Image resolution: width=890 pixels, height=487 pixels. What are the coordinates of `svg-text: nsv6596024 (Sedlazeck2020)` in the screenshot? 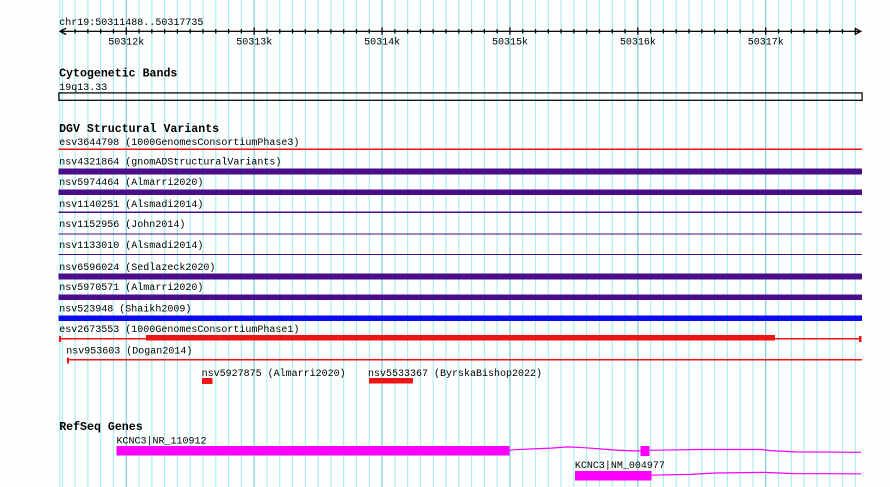 It's located at (137, 268).